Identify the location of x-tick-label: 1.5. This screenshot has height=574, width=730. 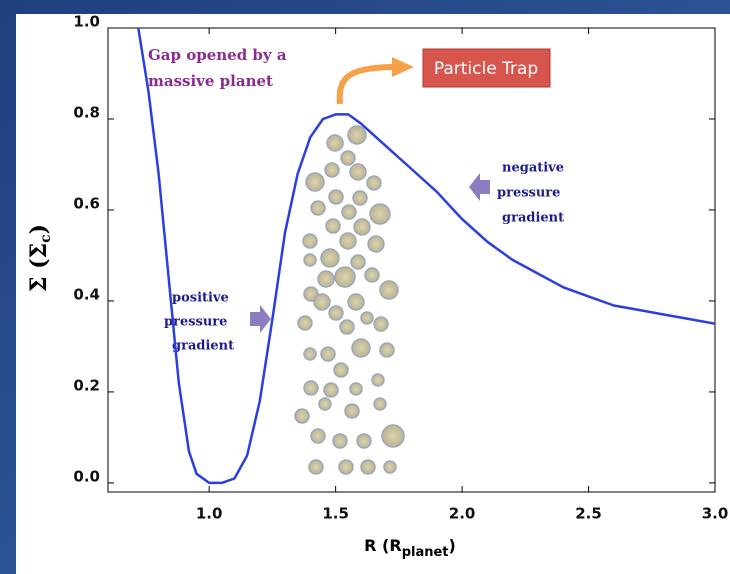
(335, 514).